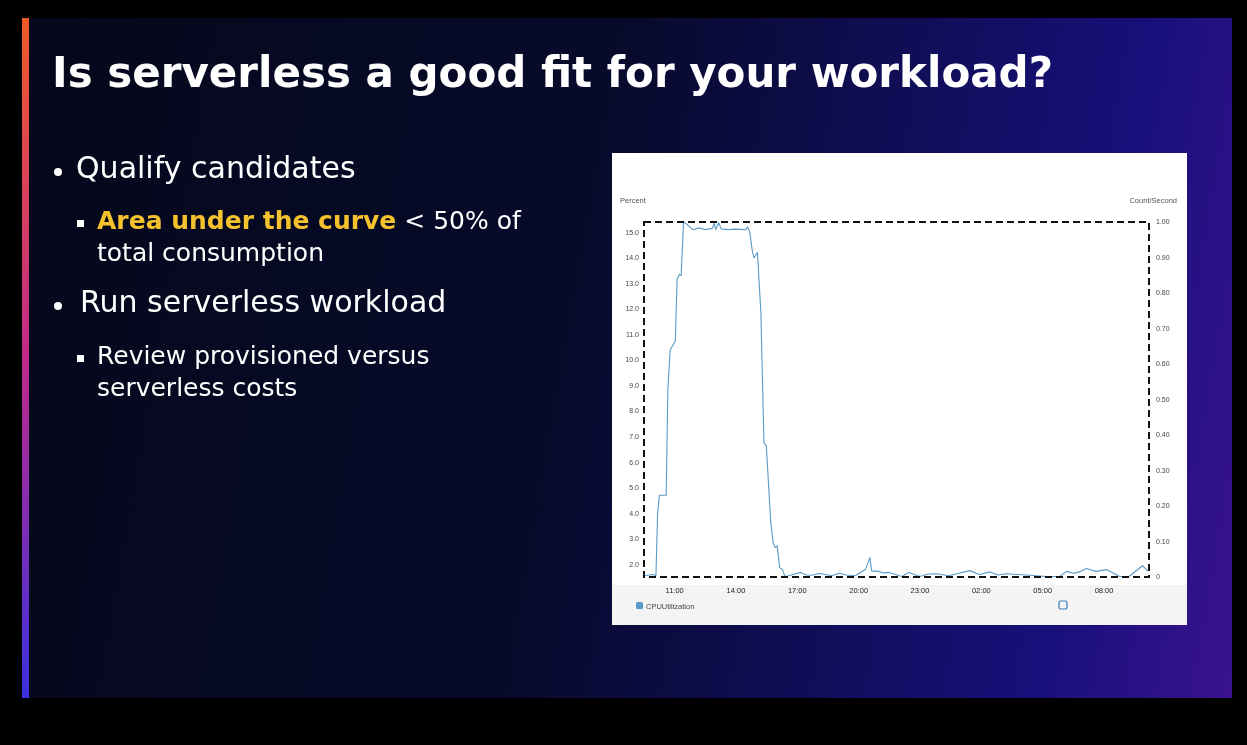 The height and width of the screenshot is (745, 1247). What do you see at coordinates (247, 220) in the screenshot?
I see `text: Area under the curve` at bounding box center [247, 220].